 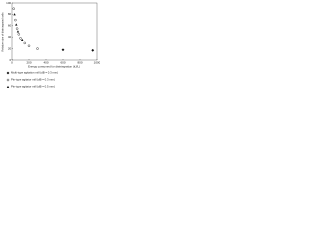 I want to click on legend-label: Pin-type agitator mill (dB = 0.3 mm), so click(x=33, y=80).